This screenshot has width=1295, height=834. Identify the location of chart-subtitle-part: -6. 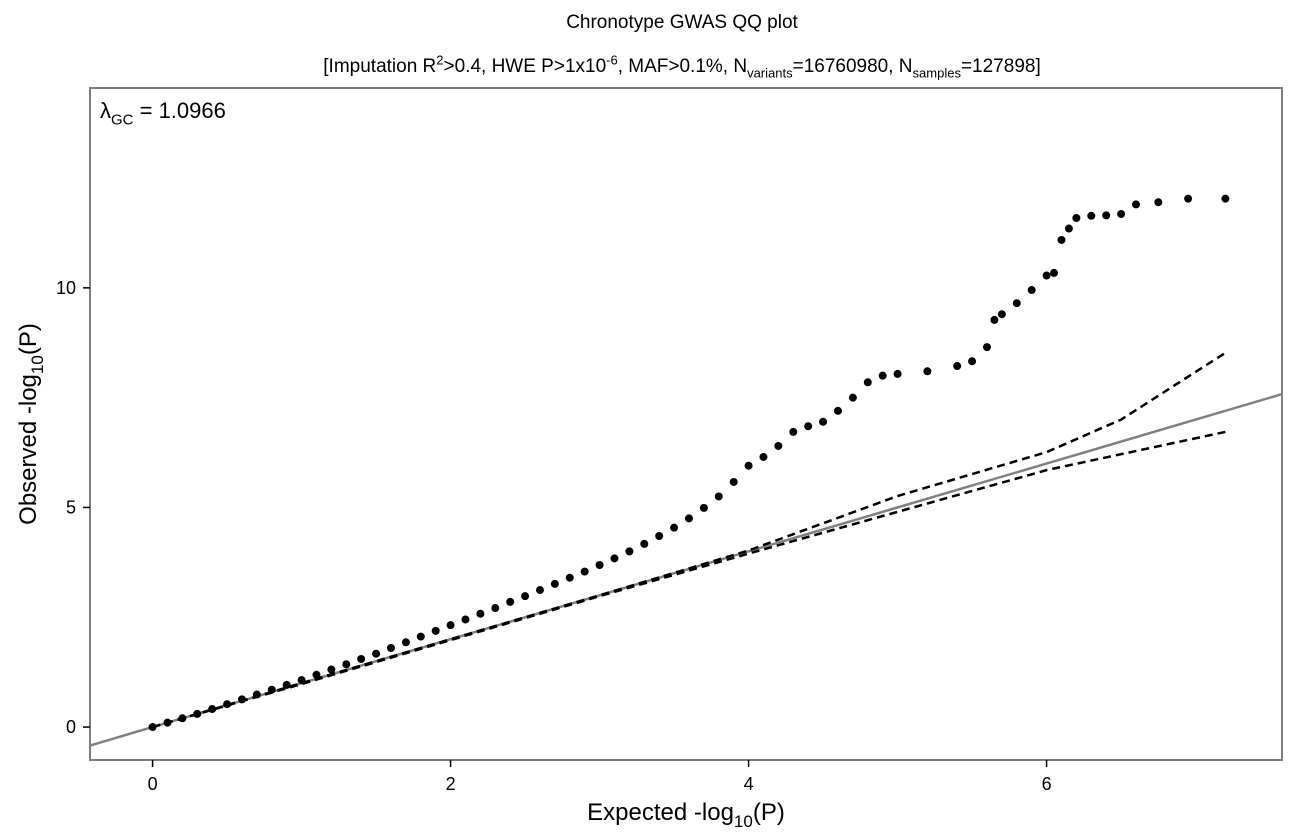
(612, 59).